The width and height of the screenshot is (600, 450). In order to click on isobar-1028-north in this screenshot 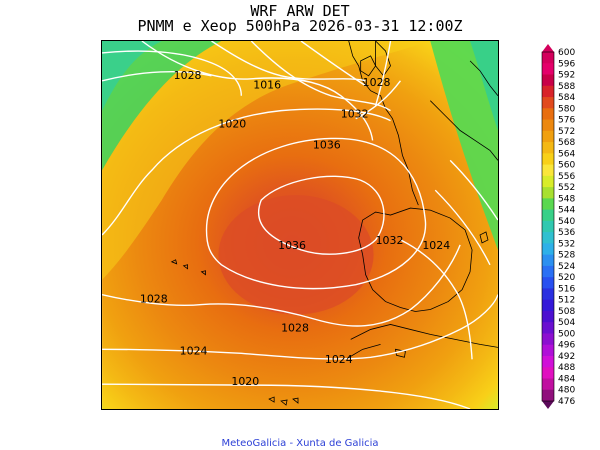, I will do `click(172, 73)`.